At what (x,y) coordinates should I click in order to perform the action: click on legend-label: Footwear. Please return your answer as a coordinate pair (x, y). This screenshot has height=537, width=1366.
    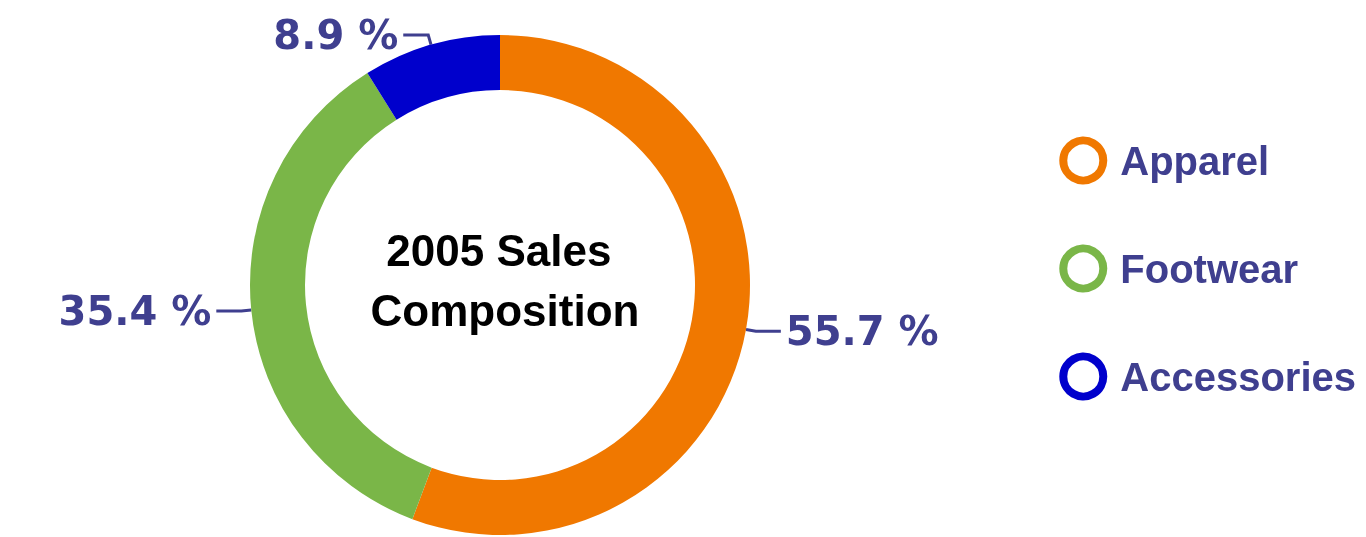
    Looking at the image, I should click on (1209, 268).